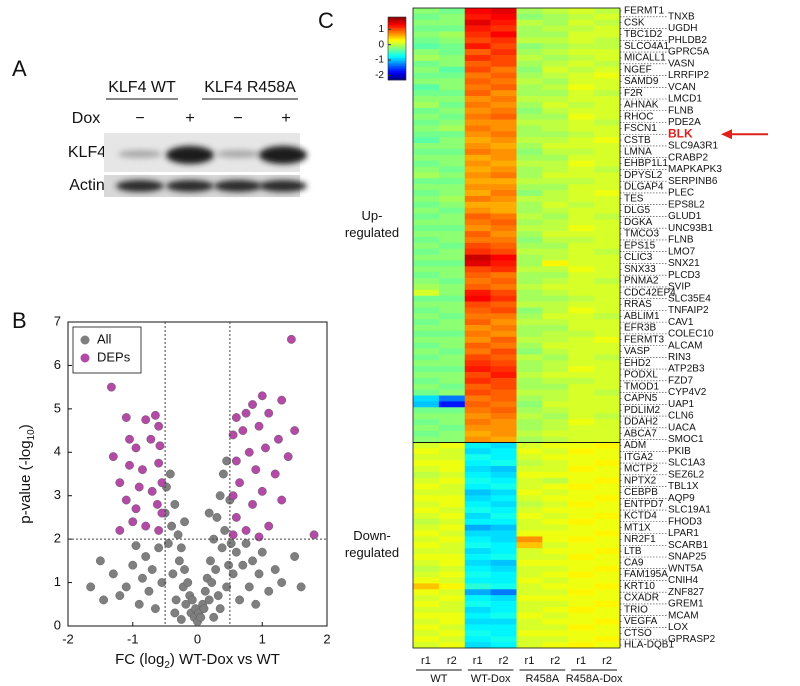 This screenshot has width=800, height=686. I want to click on gene-label: ATP2B3, so click(686, 369).